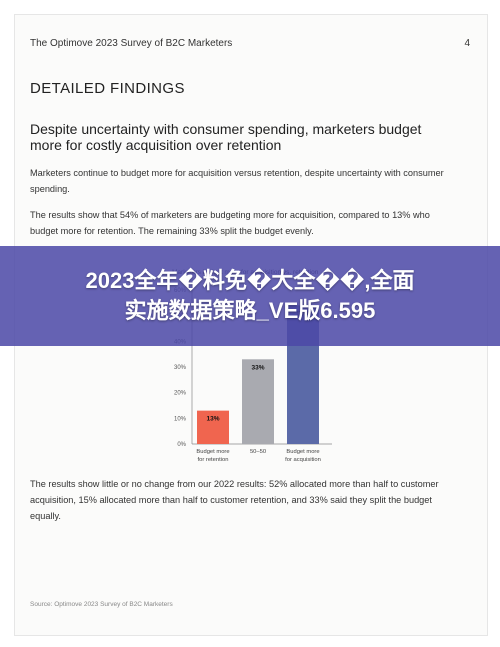  Describe the element at coordinates (467, 43) in the screenshot. I see `page-number: 4` at that location.